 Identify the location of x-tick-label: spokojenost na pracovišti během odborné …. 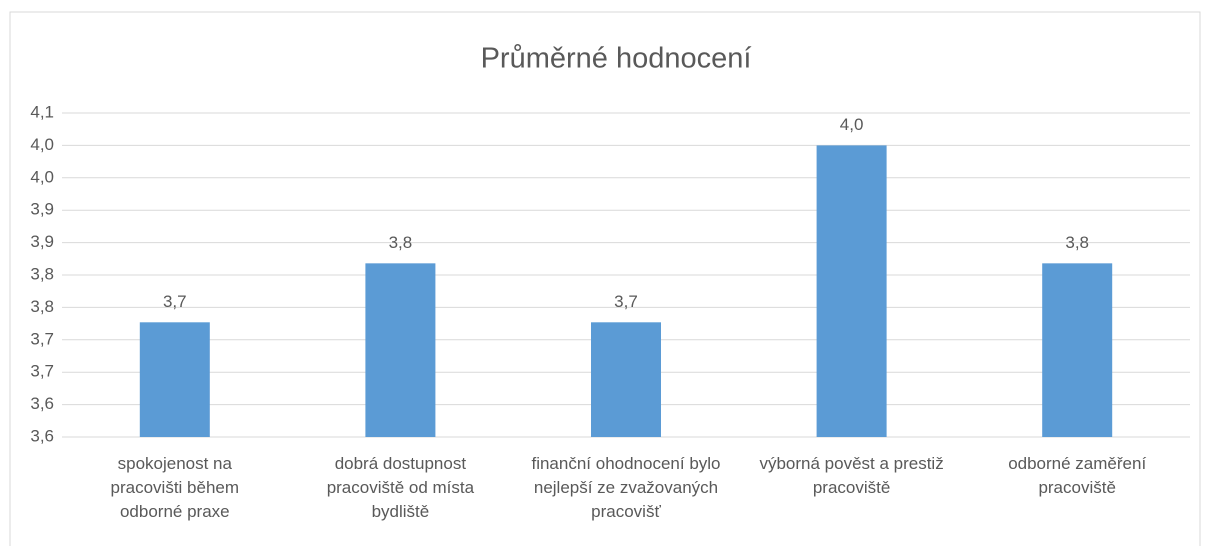
(175, 487).